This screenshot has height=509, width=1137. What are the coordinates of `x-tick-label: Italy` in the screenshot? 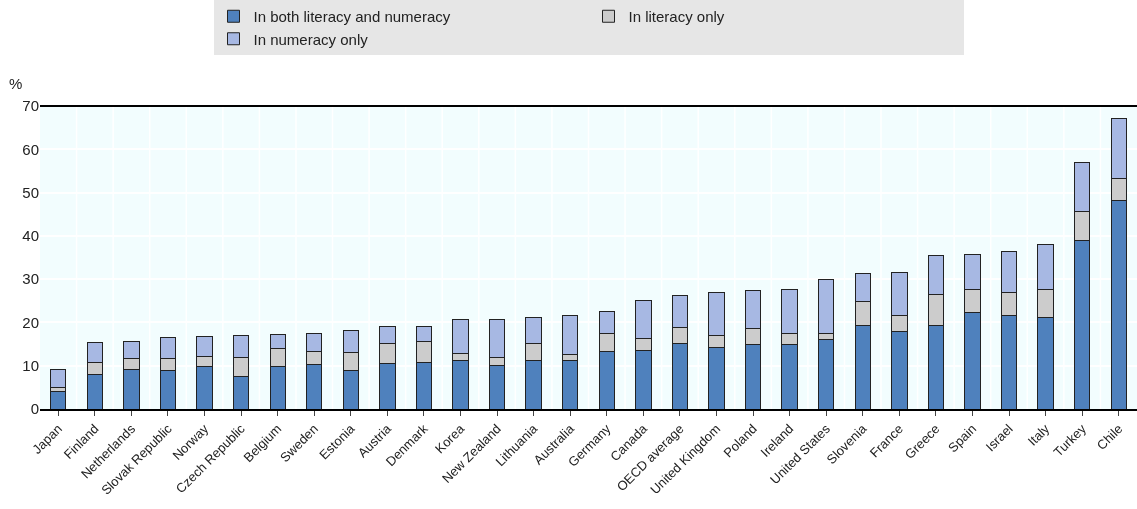 It's located at (1038, 434).